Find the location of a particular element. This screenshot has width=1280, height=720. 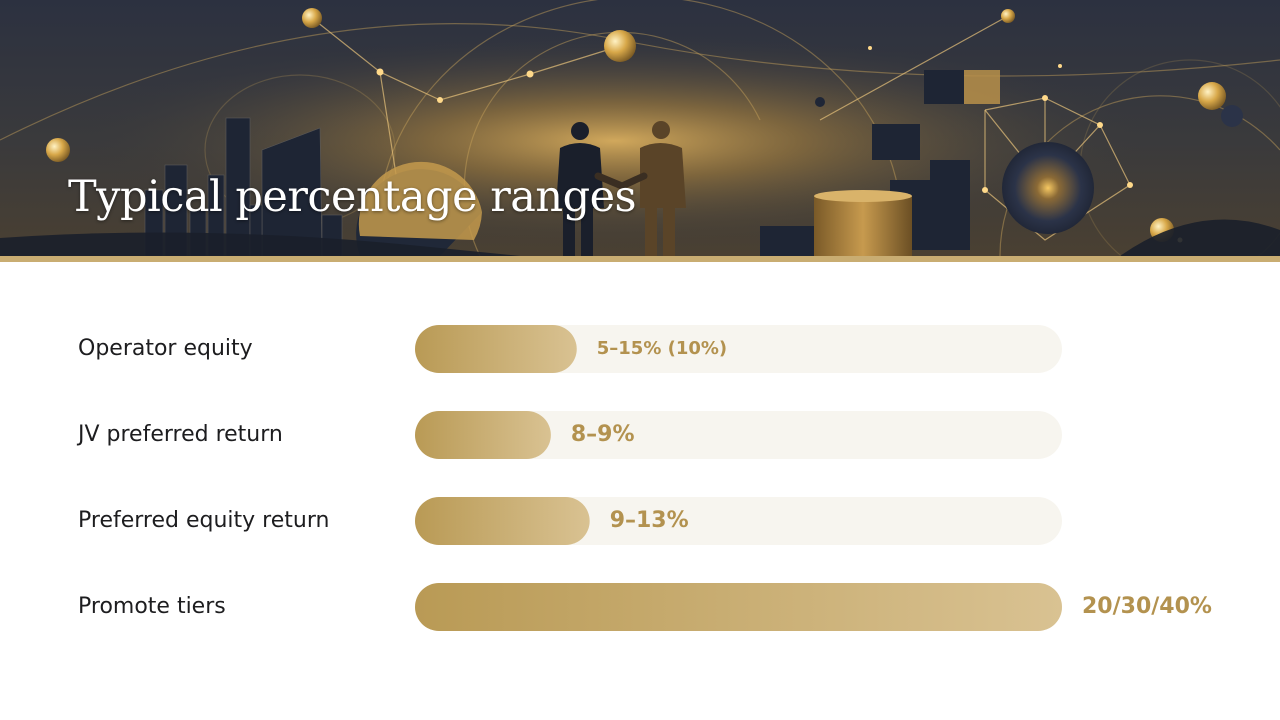

bar-fill-preferred-equity-return is located at coordinates (502, 521).